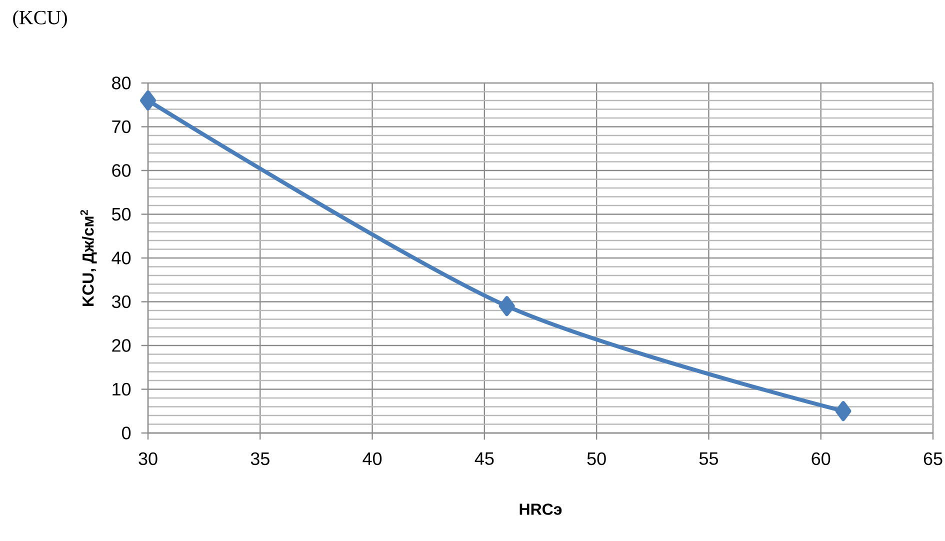 The image size is (945, 541). What do you see at coordinates (708, 458) in the screenshot?
I see `x-tick-label: 55` at bounding box center [708, 458].